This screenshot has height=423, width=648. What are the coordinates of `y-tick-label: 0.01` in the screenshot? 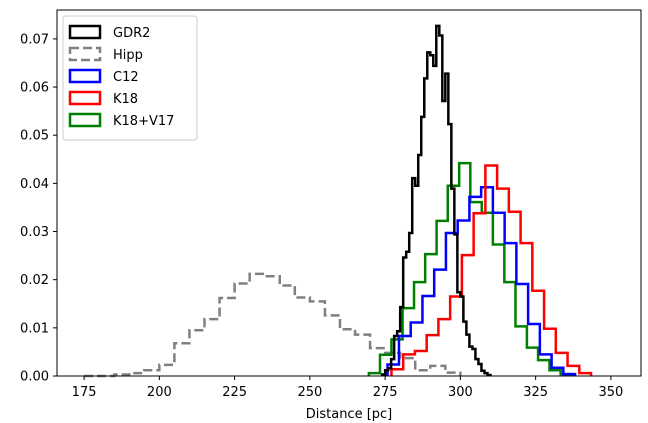 It's located at (34, 328).